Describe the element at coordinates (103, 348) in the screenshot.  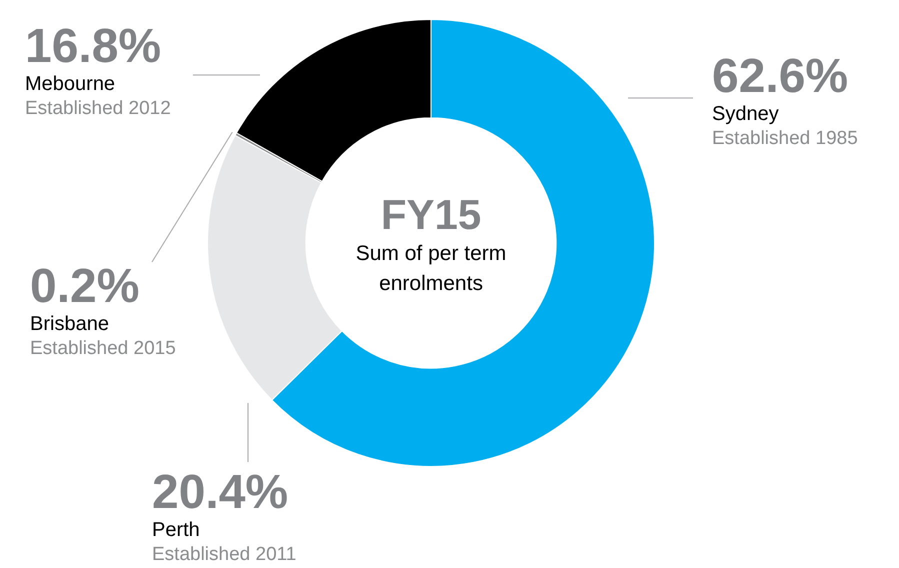
I see `text: Established 2015` at that location.